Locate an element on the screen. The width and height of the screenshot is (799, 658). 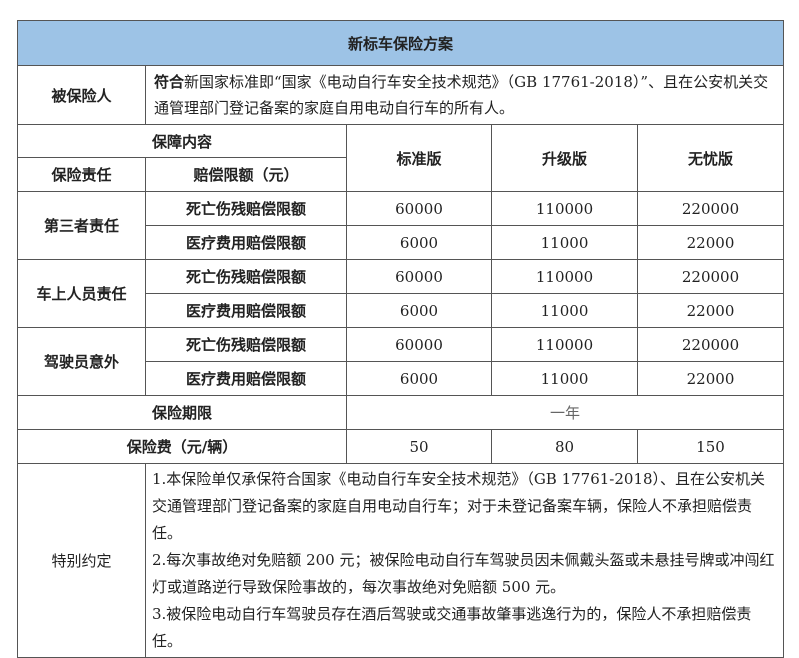
liability-header: 保险责任 is located at coordinates (81, 174).